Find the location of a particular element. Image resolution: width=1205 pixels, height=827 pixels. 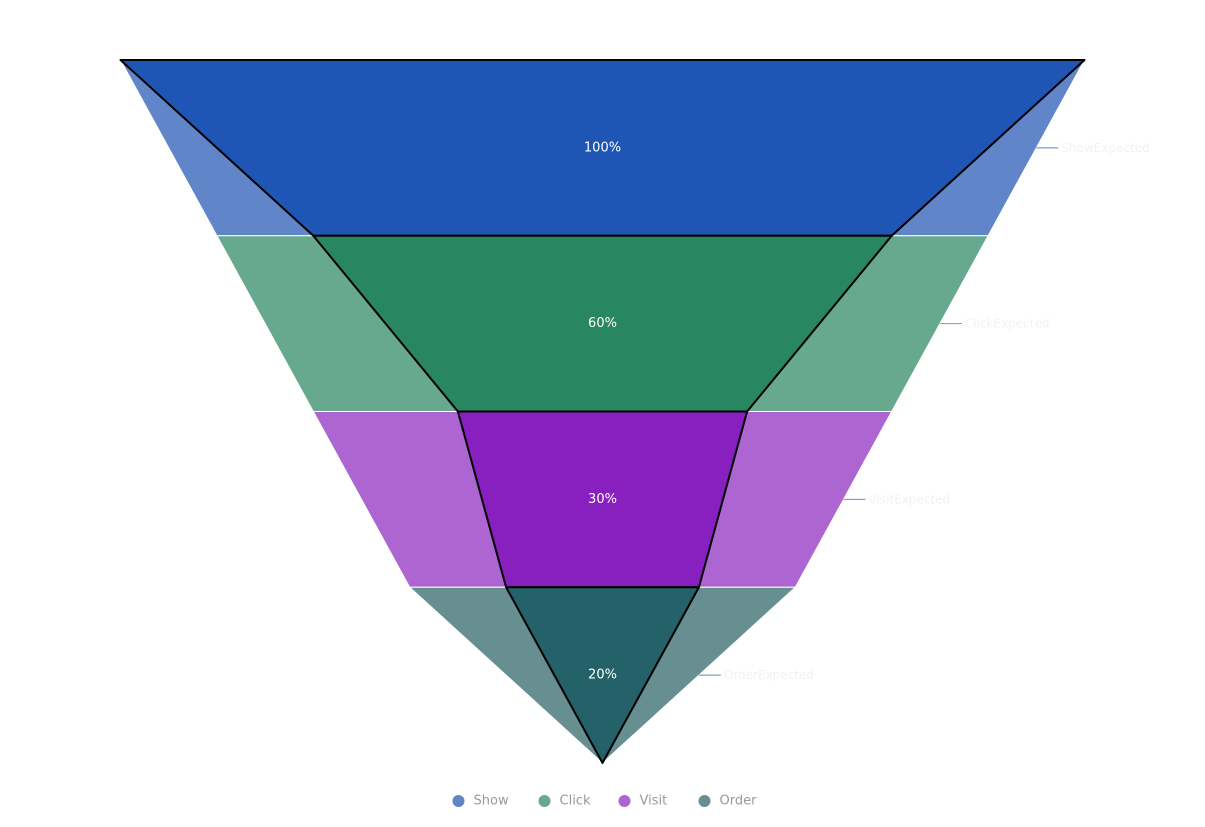

legend-marker-visit is located at coordinates (624, 801).